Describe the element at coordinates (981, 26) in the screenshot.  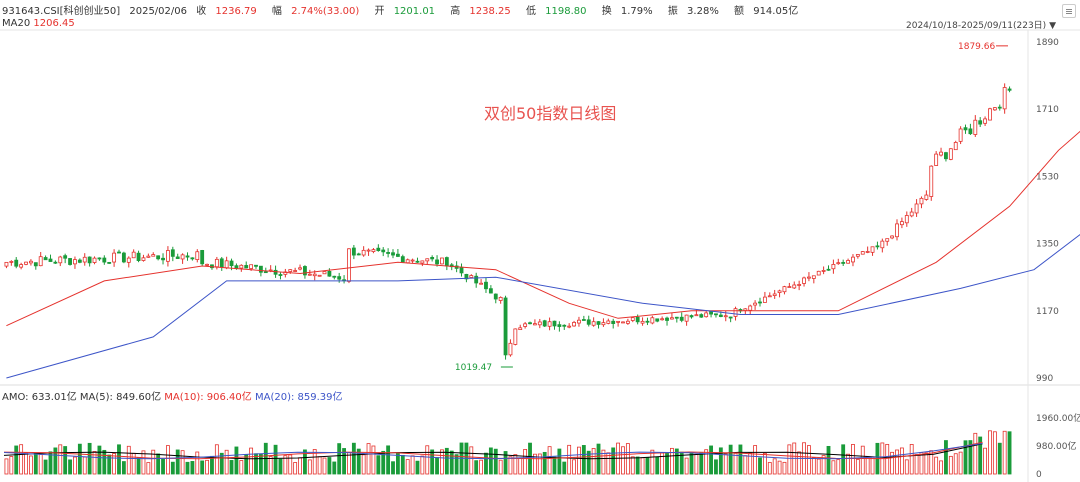
I see `date-range-selector: 2024/10/18-2025/09/11(223日) ▼` at that location.